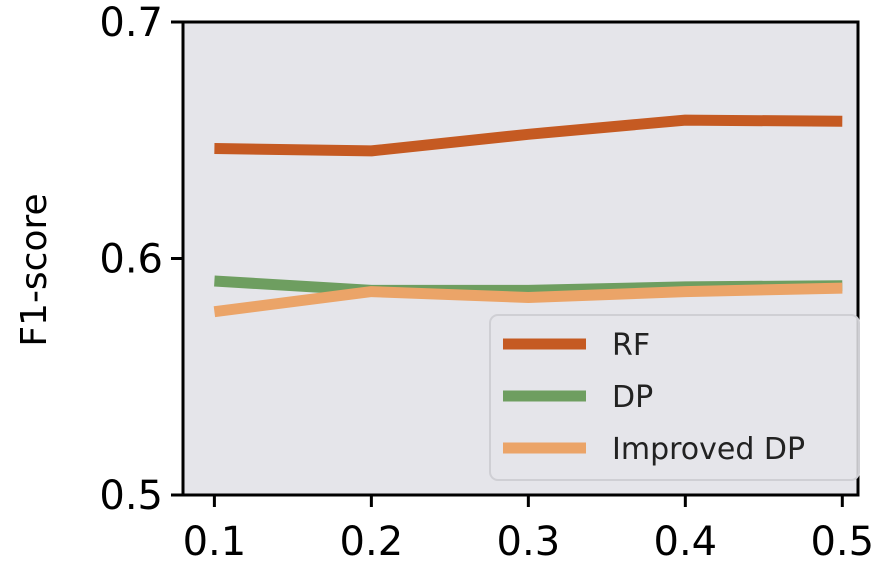 The image size is (888, 584). What do you see at coordinates (131, 23) in the screenshot?
I see `y-tick-label: 0.7` at bounding box center [131, 23].